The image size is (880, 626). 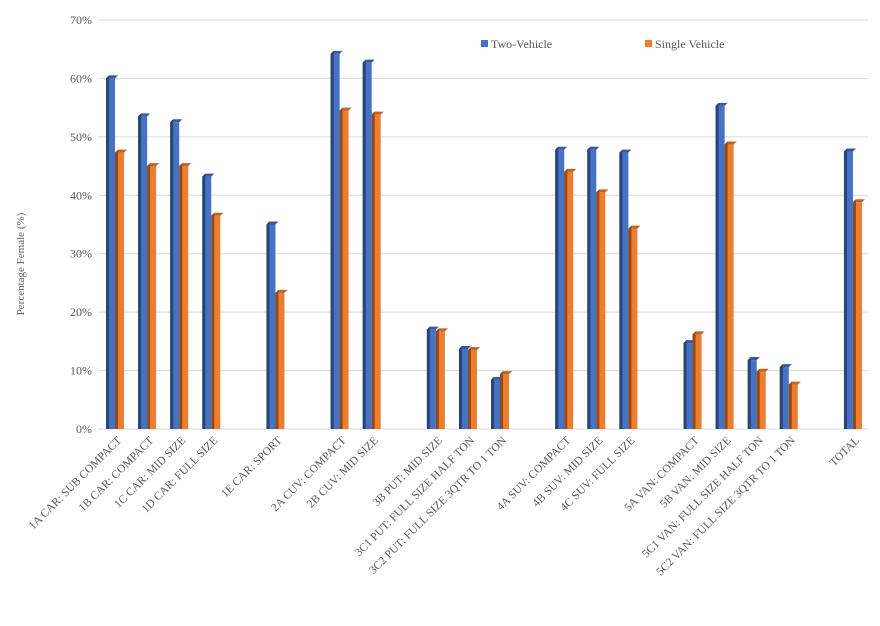 I want to click on category-label: 3C2 PUT: FULL SIZE 3QTR TO 1 TON, so click(x=438, y=505).